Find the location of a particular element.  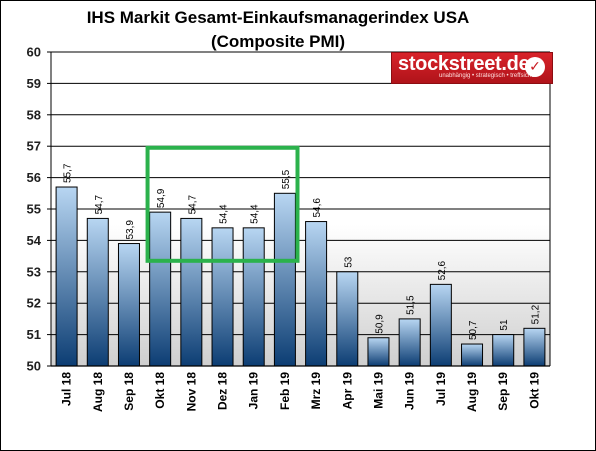

data-label: 50,7 is located at coordinates (473, 330).